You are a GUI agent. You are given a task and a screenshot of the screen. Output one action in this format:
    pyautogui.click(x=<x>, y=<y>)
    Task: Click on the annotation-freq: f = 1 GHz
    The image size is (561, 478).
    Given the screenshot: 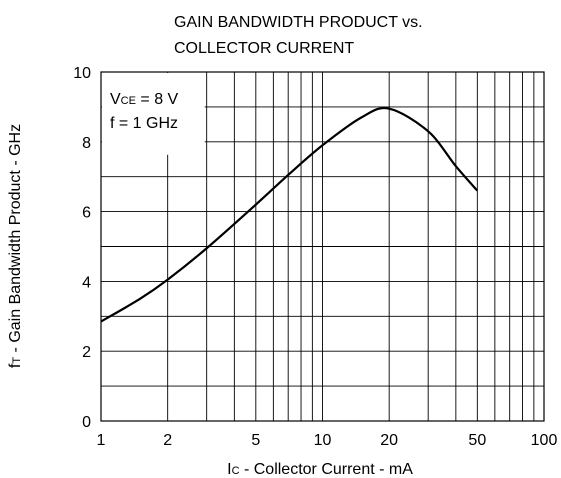 What is the action you would take?
    pyautogui.click(x=144, y=123)
    